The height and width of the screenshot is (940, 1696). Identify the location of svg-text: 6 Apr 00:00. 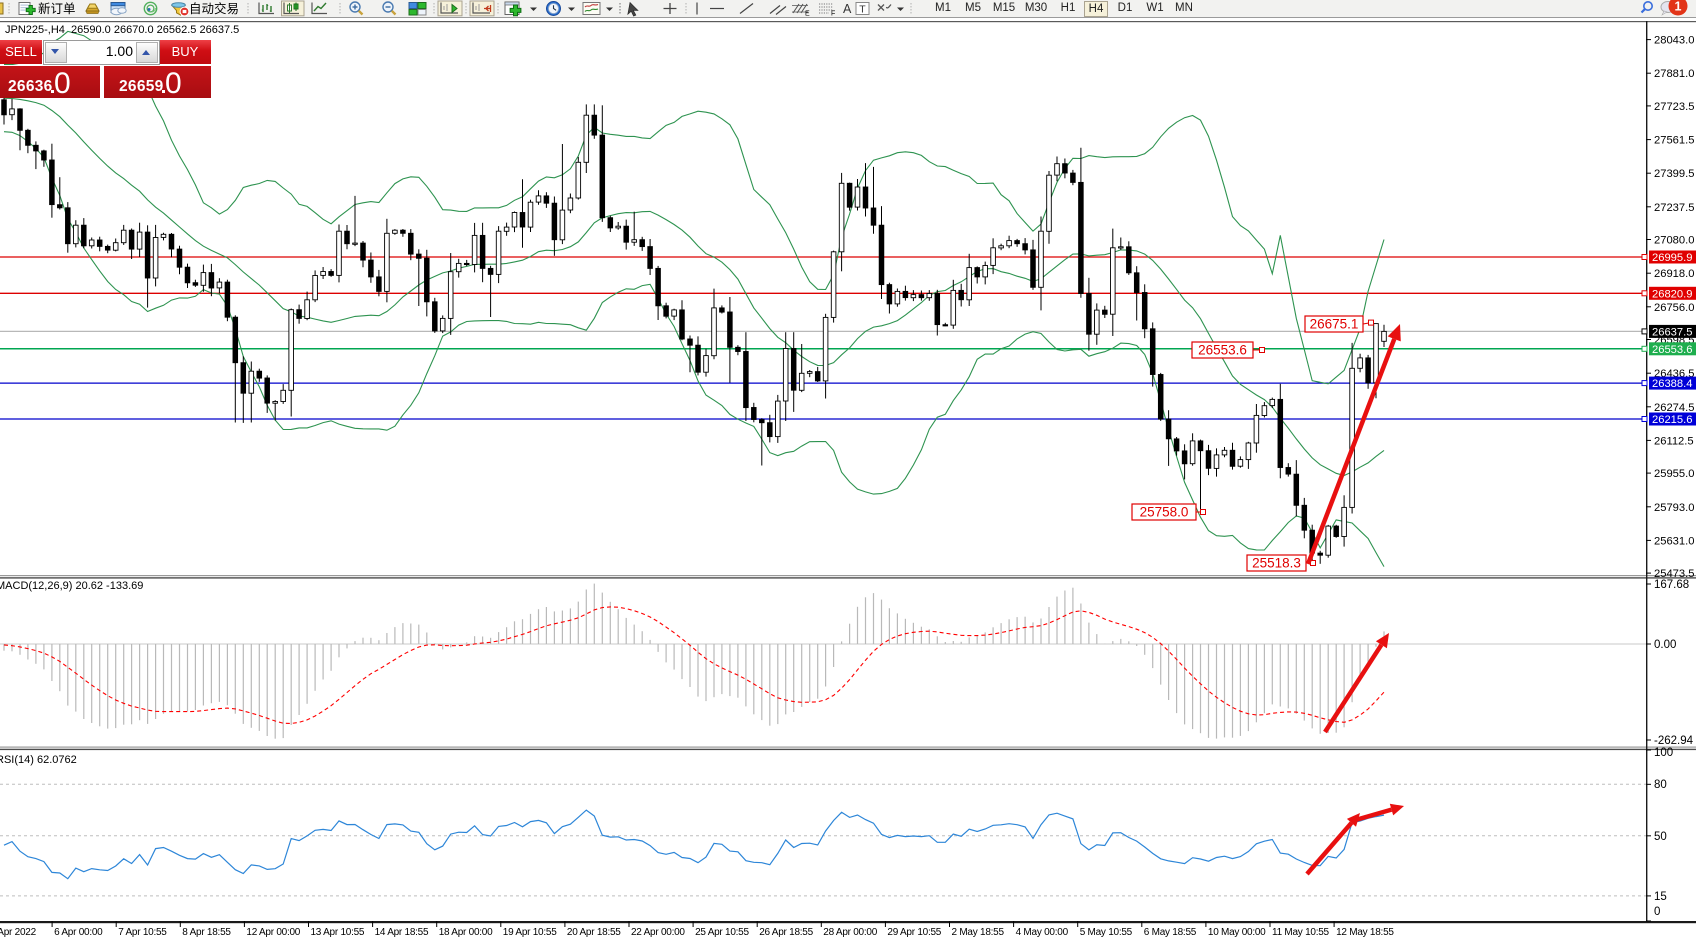
(78, 932).